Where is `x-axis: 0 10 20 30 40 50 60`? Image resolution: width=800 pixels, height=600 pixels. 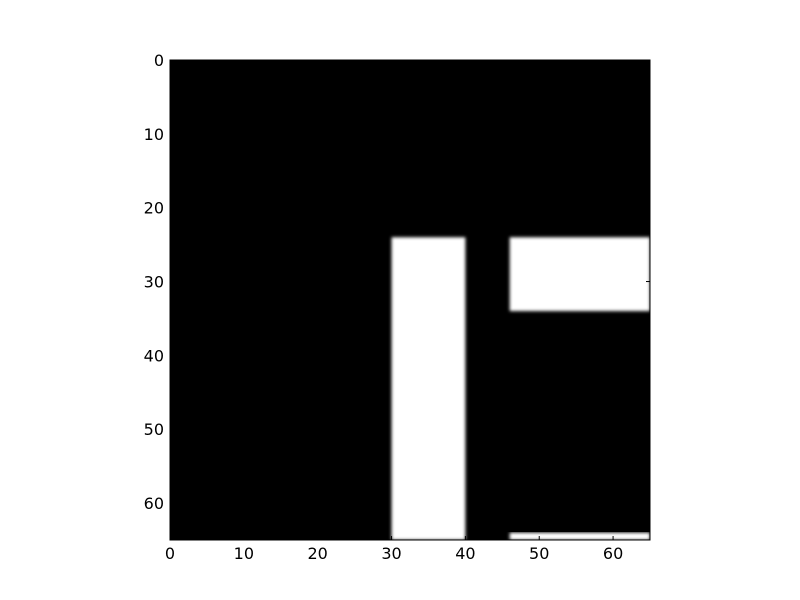
x-axis: 0 10 20 30 40 50 60 is located at coordinates (394, 549).